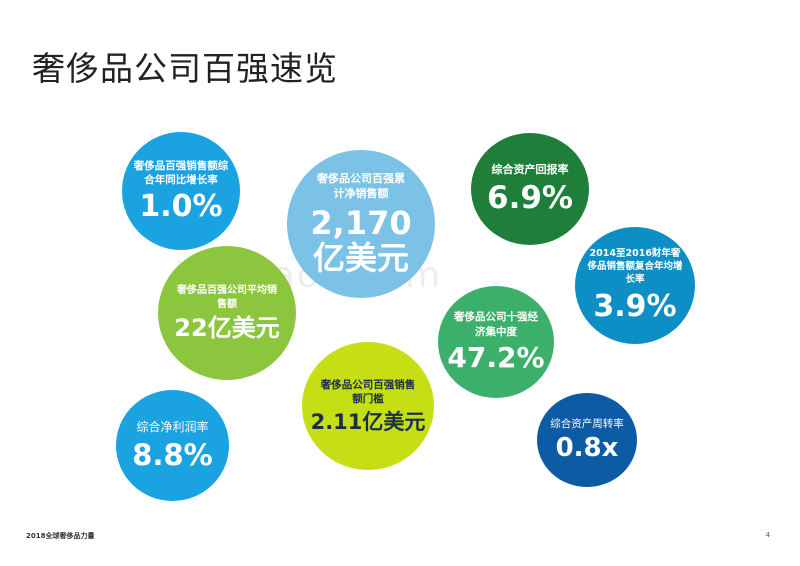  What do you see at coordinates (181, 172) in the screenshot?
I see `bubble-label: 奢侈品百强销售额综合年同比增长率` at bounding box center [181, 172].